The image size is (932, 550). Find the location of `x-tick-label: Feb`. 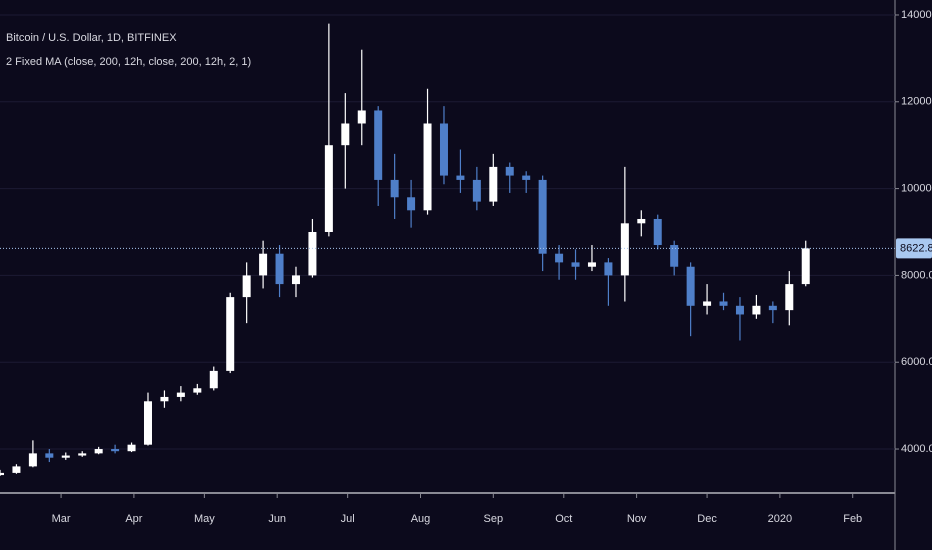

x-tick-label: Feb is located at coordinates (852, 519).